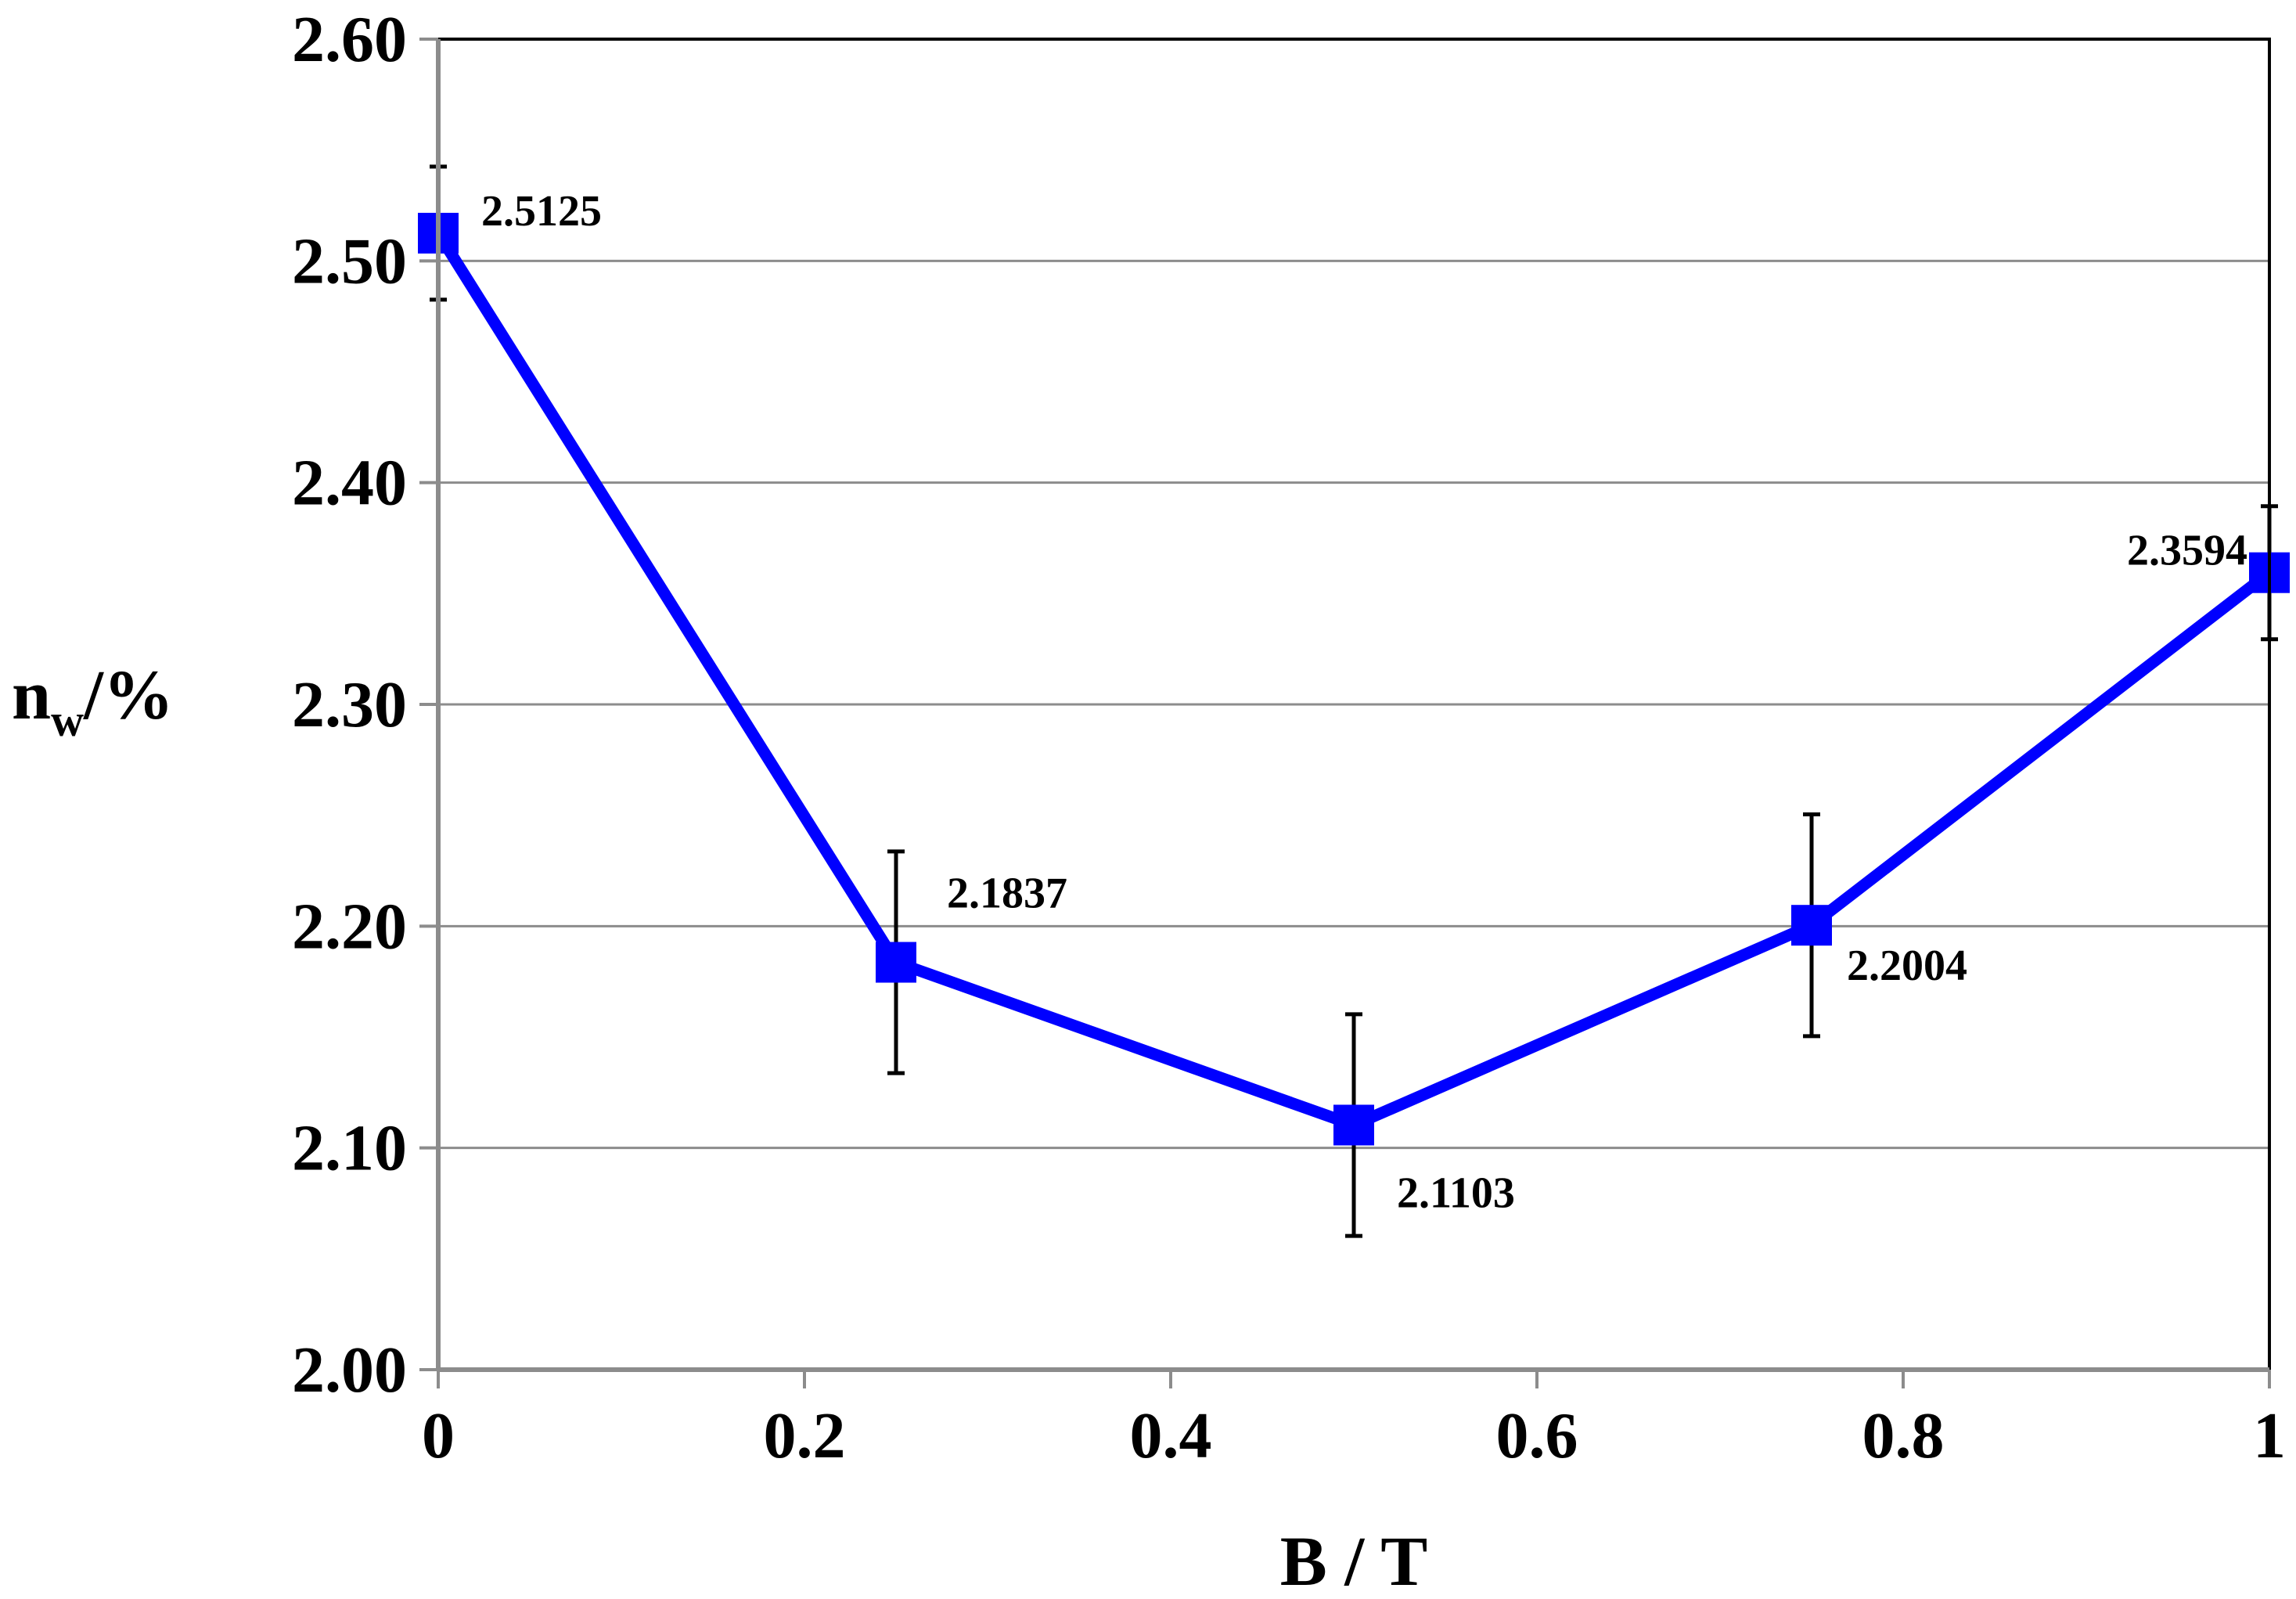 The image size is (2296, 1599). Describe the element at coordinates (349, 1148) in the screenshot. I see `y-tick-label: 2.10` at that location.